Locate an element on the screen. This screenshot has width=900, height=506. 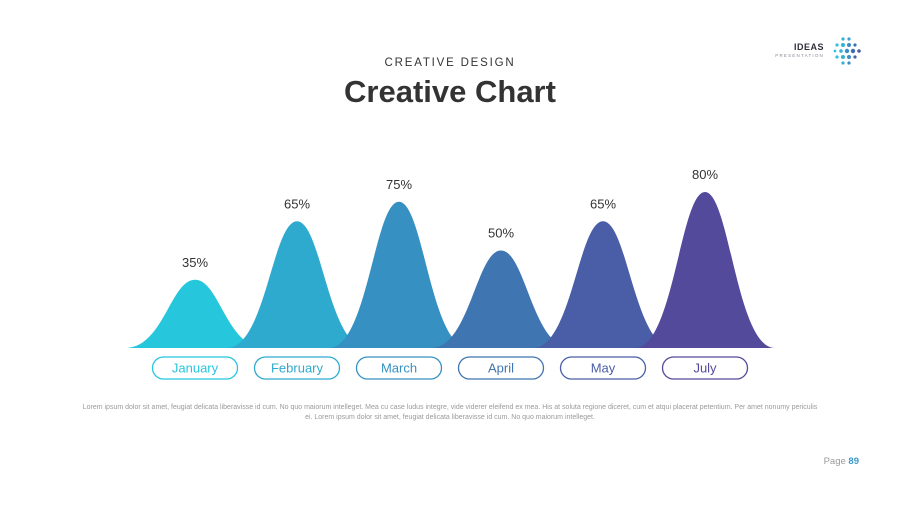
logo: IDEAS PRESENTATION is located at coordinates (818, 51).